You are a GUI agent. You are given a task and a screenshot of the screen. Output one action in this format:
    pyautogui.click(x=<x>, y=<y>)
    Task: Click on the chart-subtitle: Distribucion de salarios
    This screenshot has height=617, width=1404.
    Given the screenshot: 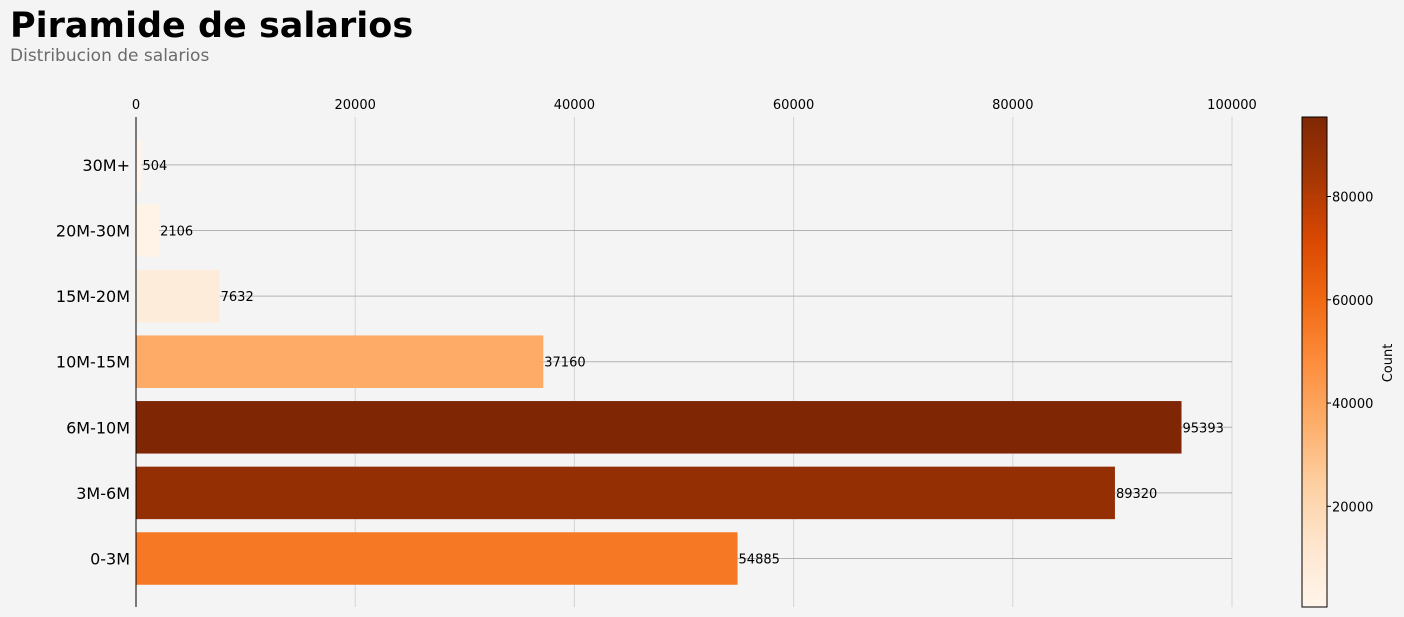 What is the action you would take?
    pyautogui.click(x=110, y=56)
    